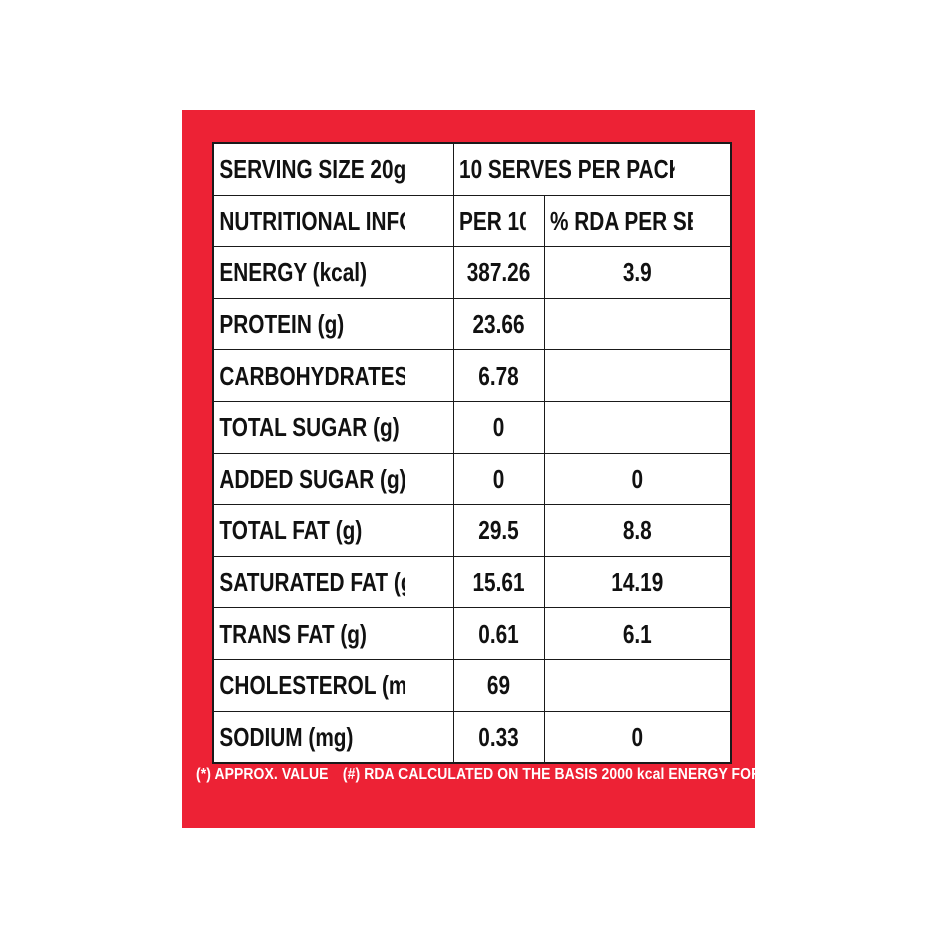 Image resolution: width=940 pixels, height=940 pixels. I want to click on value-rda-energy: 3.9, so click(637, 272).